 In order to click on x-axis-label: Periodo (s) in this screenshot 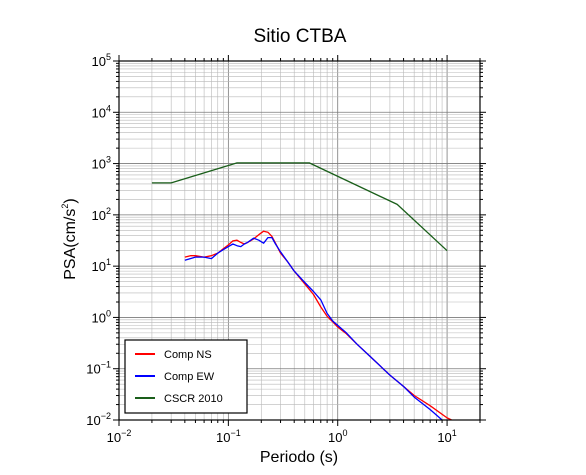, I will do `click(299, 457)`.